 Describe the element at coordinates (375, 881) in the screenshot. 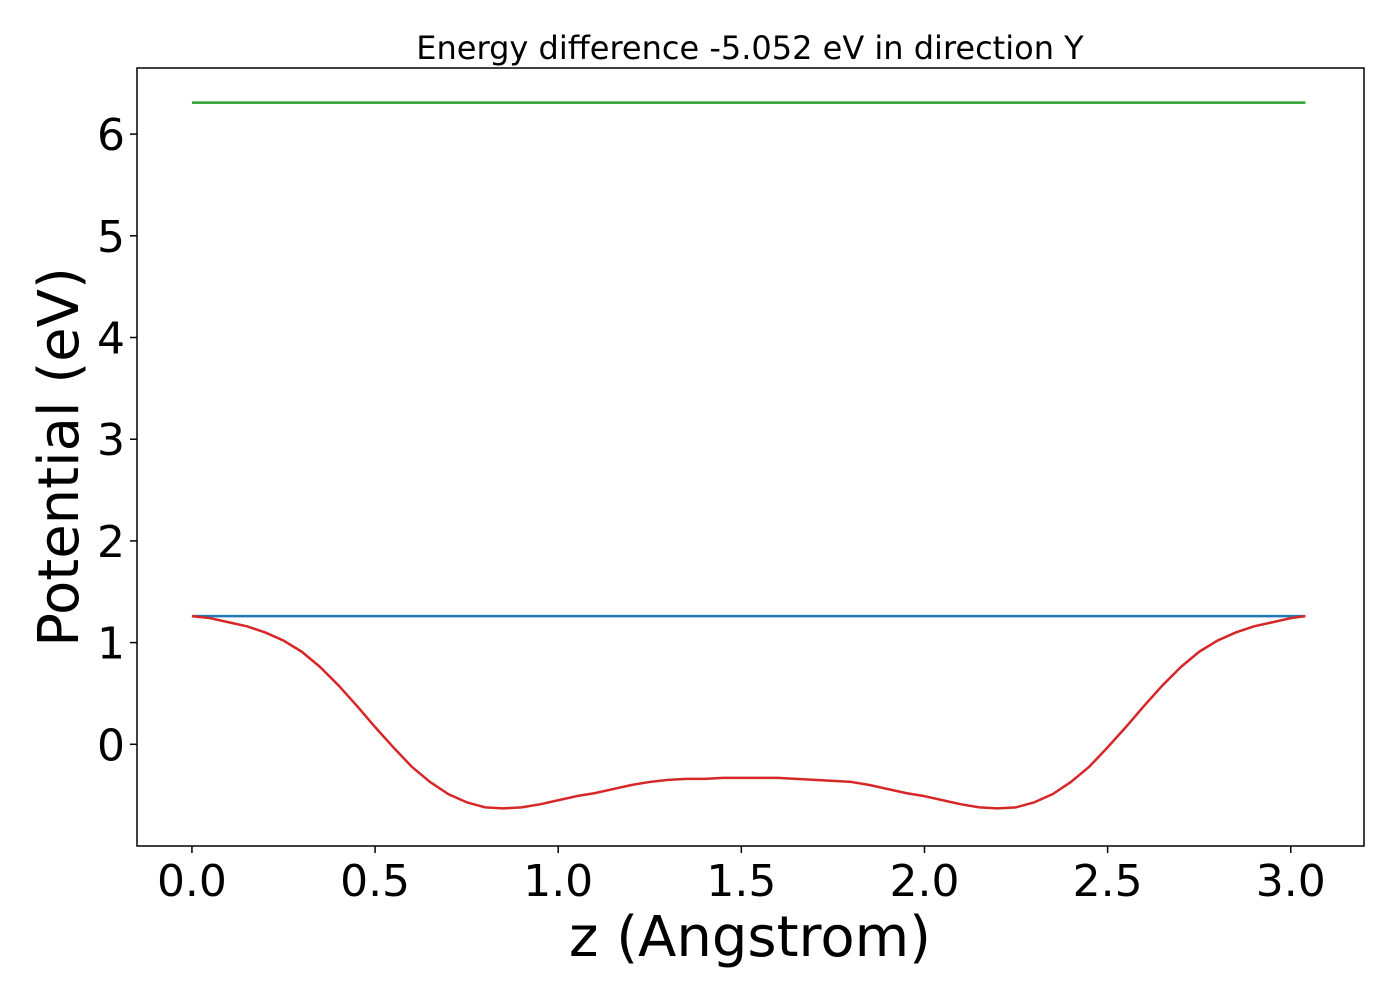

I see `x-tick-label-1: 0.5` at that location.